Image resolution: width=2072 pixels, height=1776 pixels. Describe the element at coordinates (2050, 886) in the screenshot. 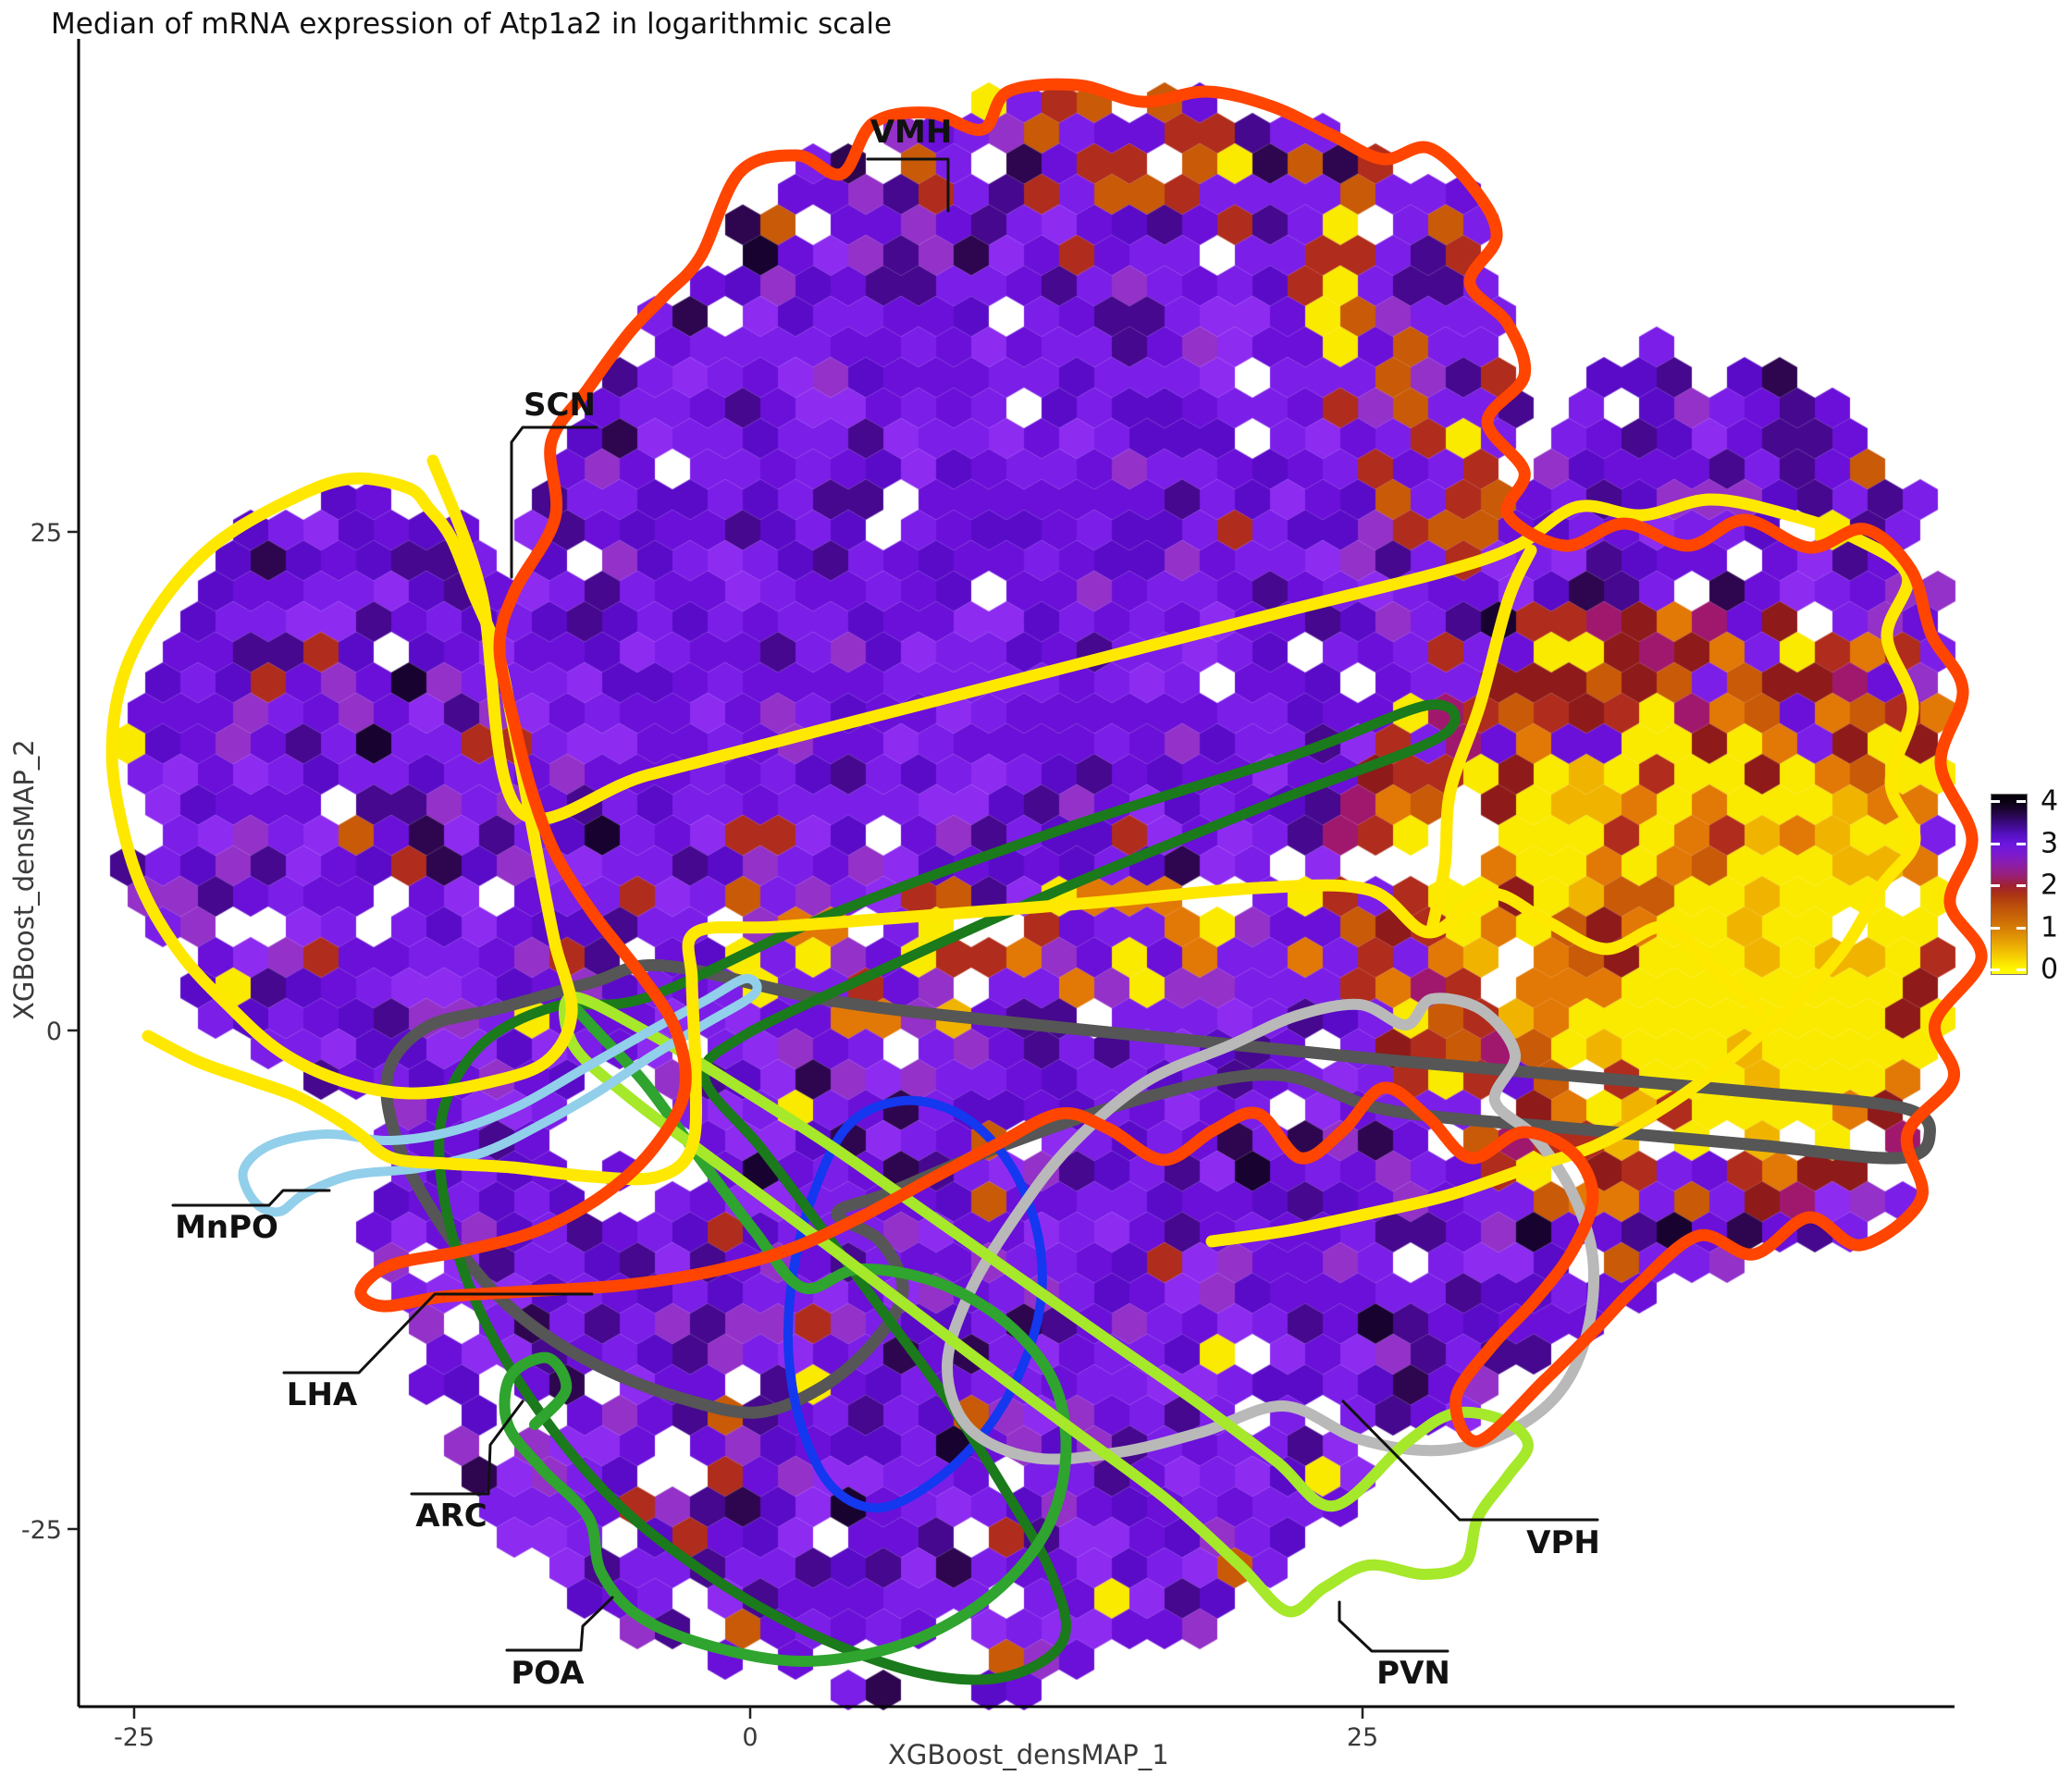

I see `colorbar-tick-label: 2` at that location.